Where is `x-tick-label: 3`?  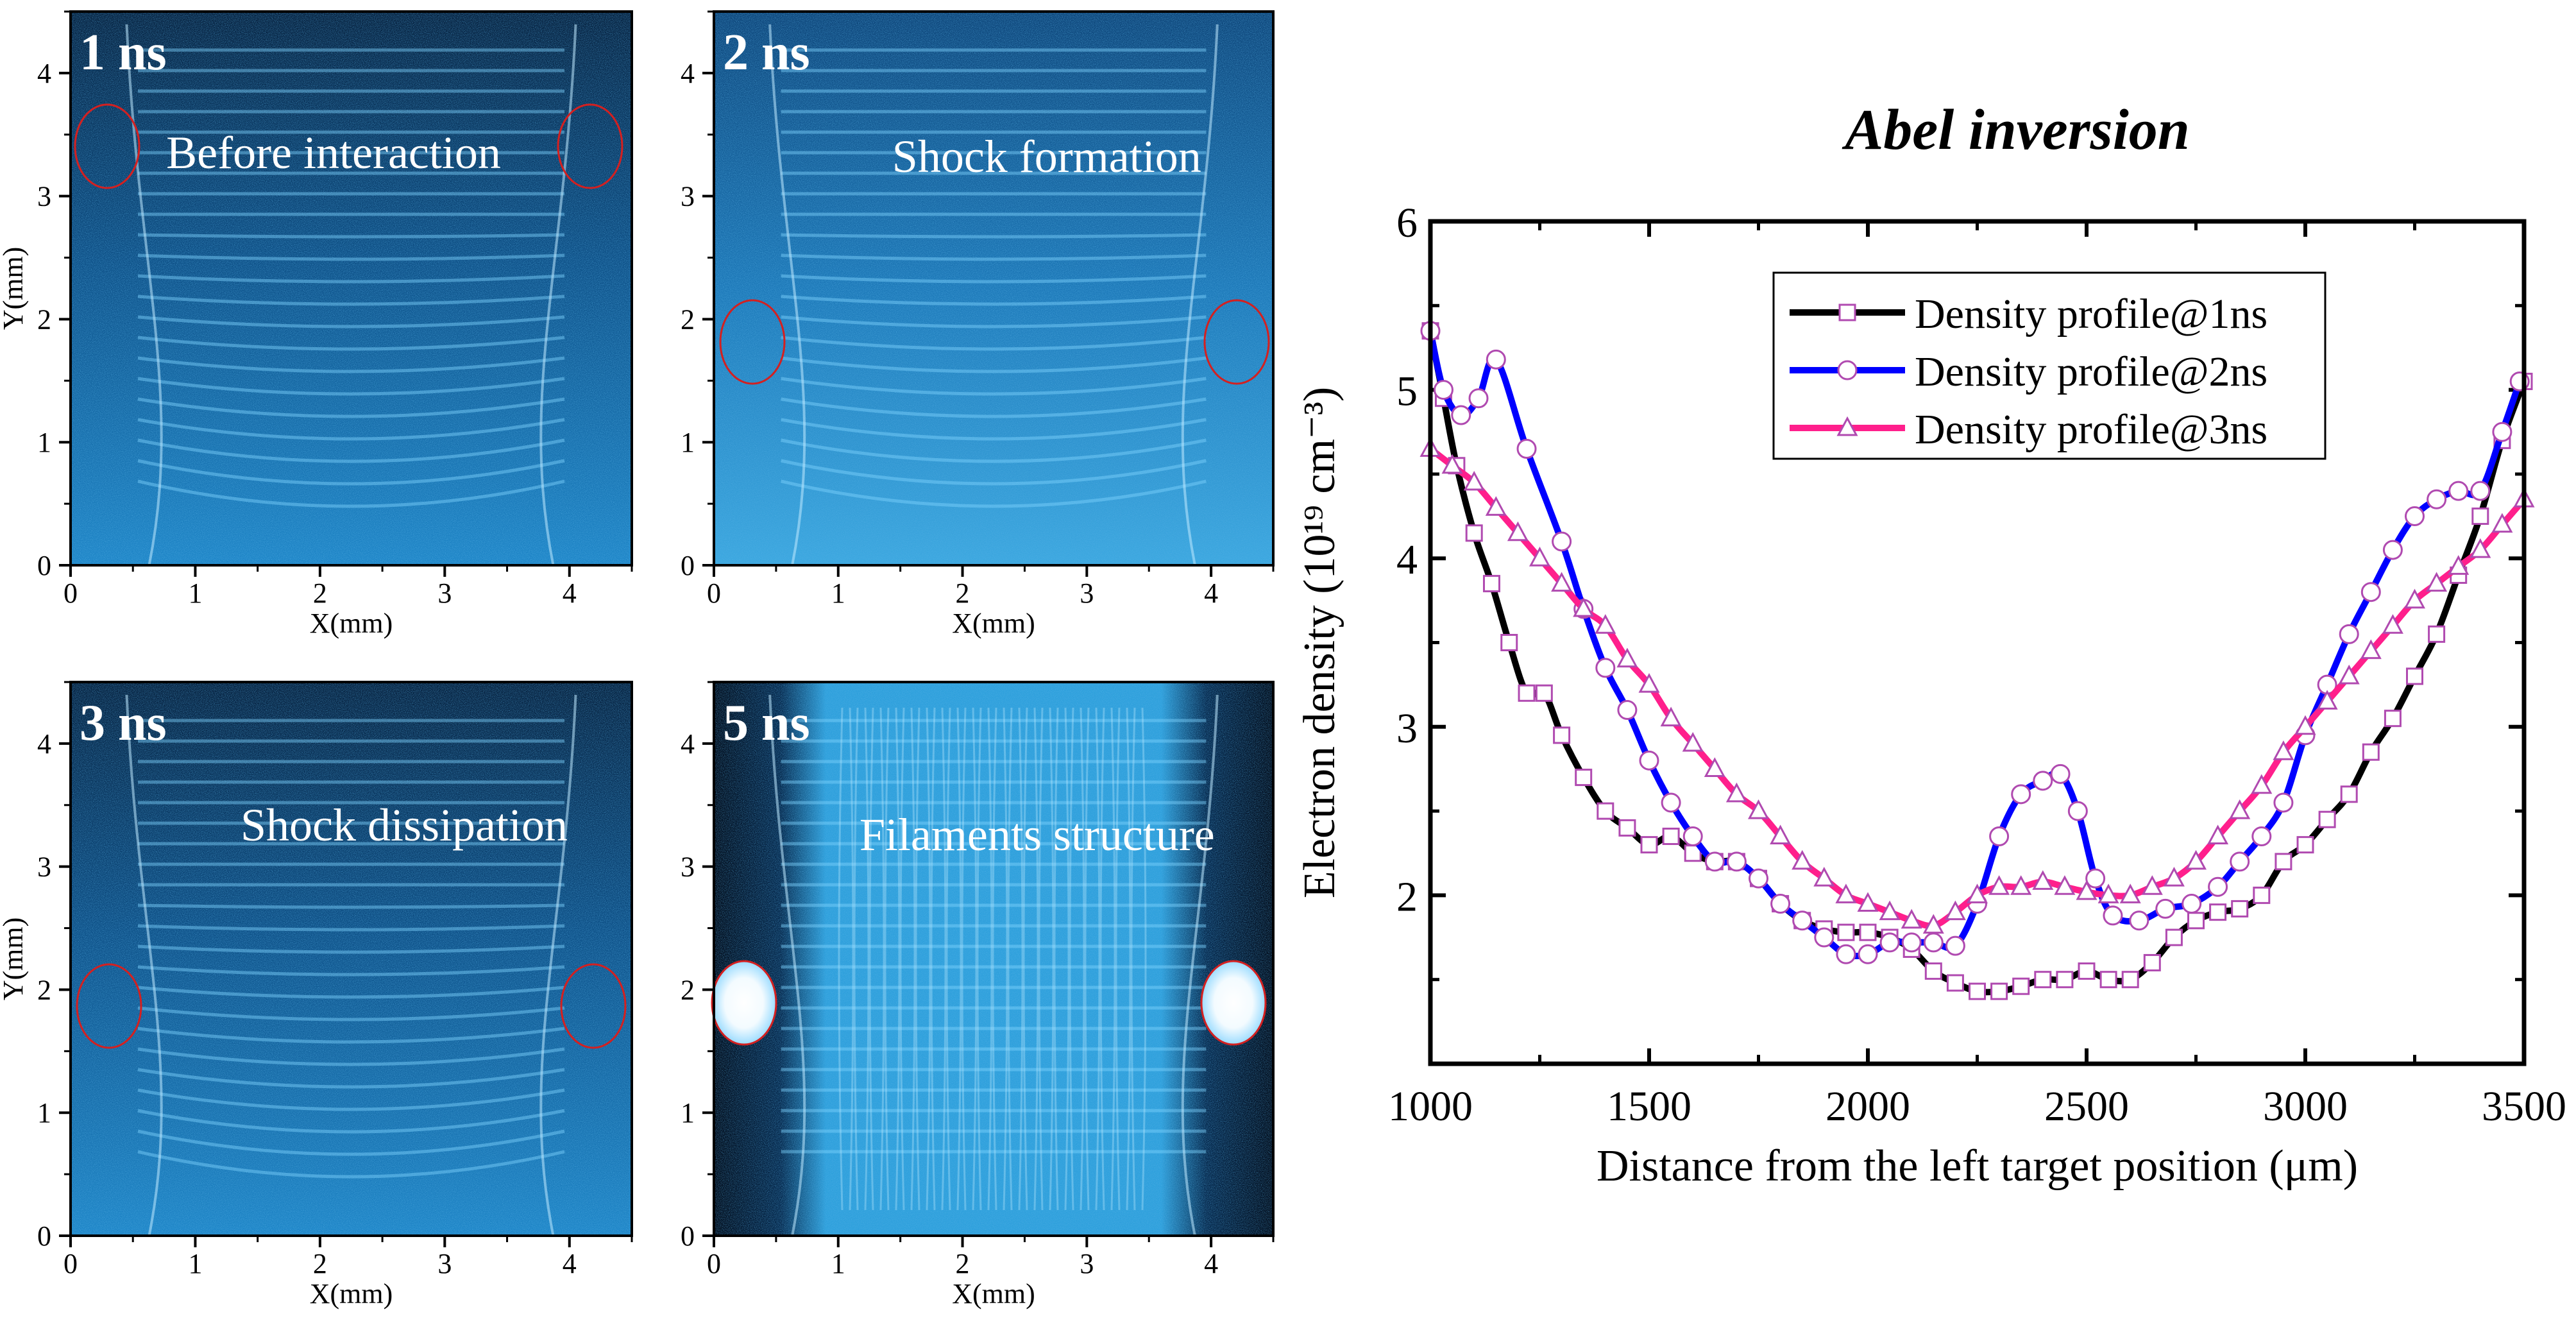
x-tick-label: 3 is located at coordinates (1087, 1263).